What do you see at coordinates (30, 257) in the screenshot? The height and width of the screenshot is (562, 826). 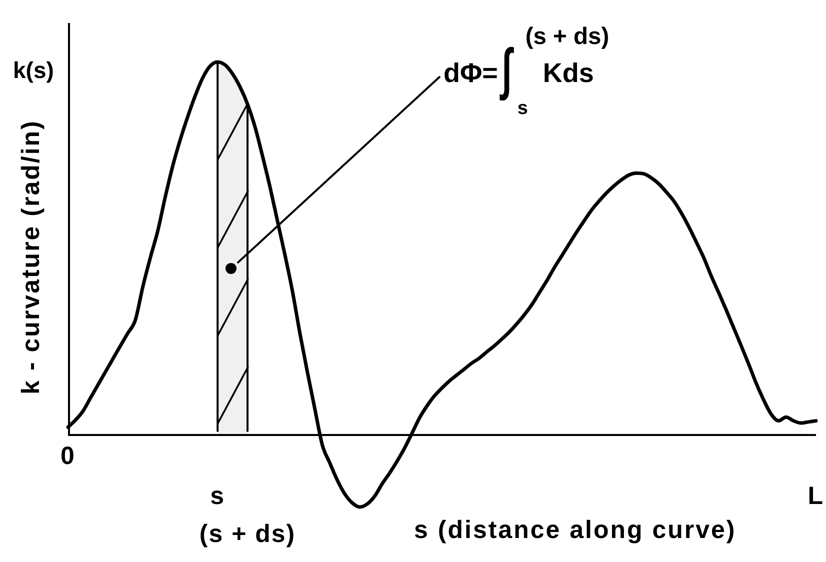 I see `y-axis-title: k - curvature (rad/in)` at bounding box center [30, 257].